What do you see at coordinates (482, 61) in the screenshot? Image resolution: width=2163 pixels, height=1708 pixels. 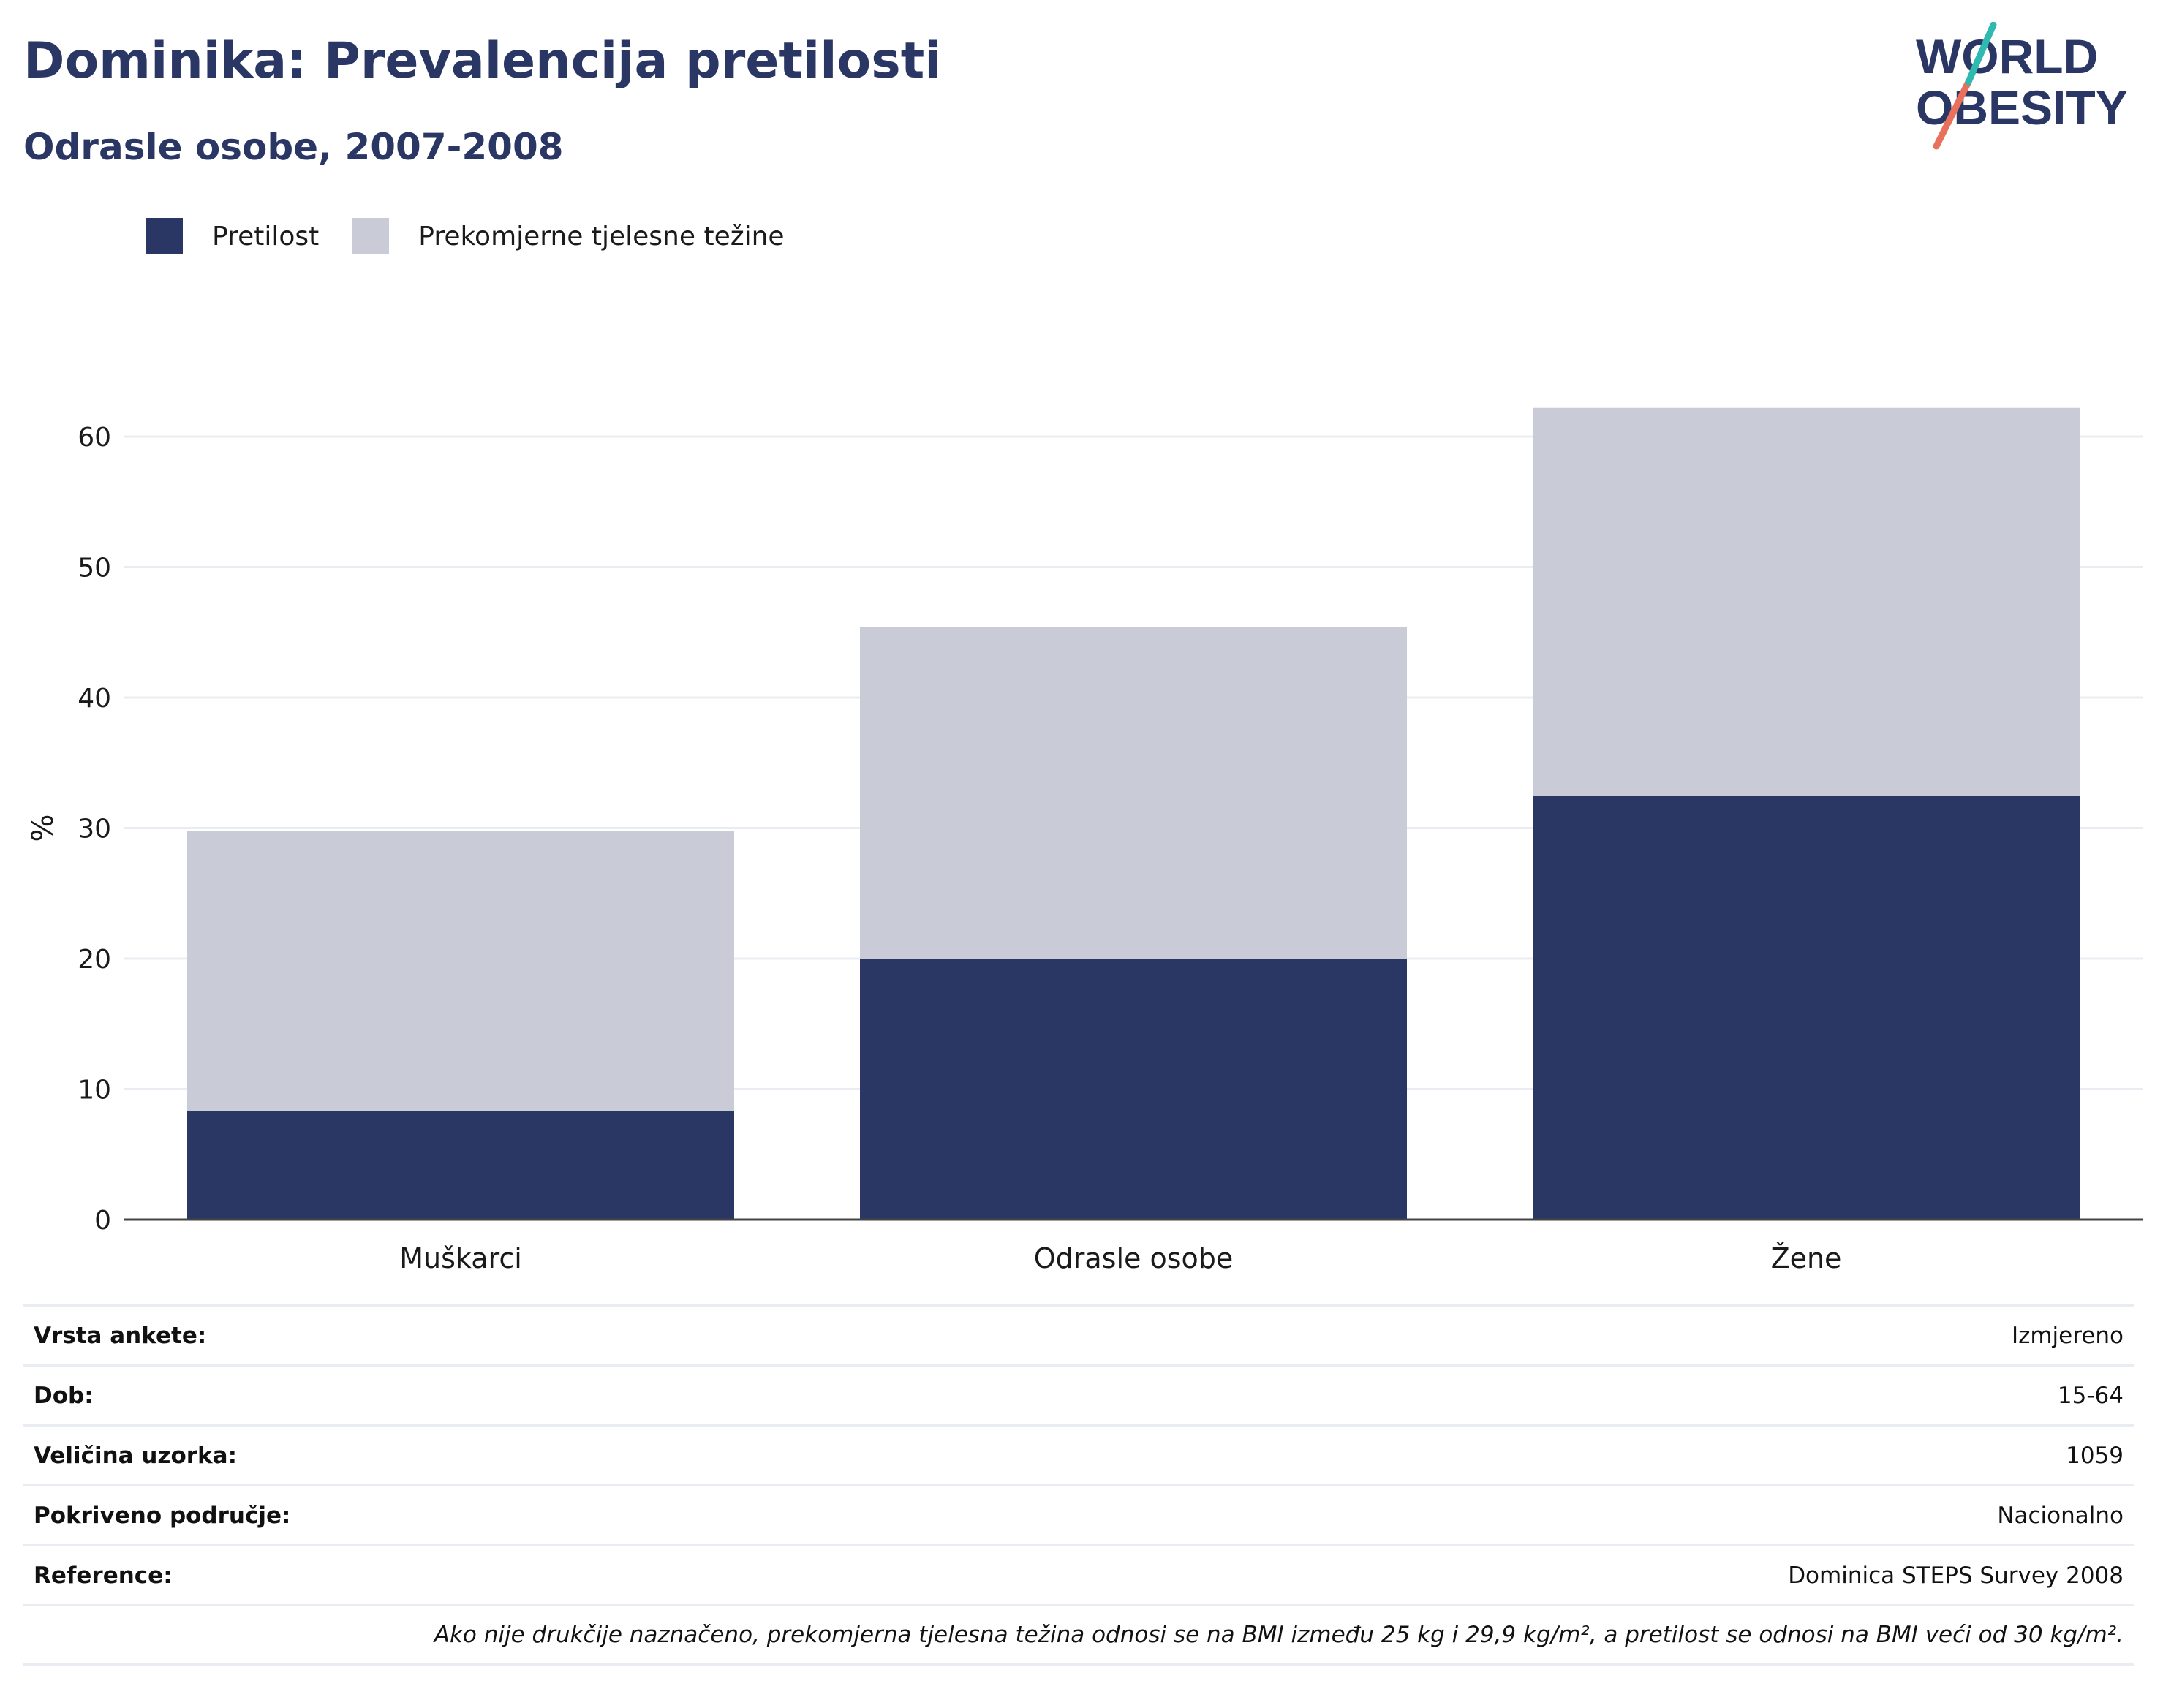 I see `chart-title: Dominika: Prevalencija pretilosti` at bounding box center [482, 61].